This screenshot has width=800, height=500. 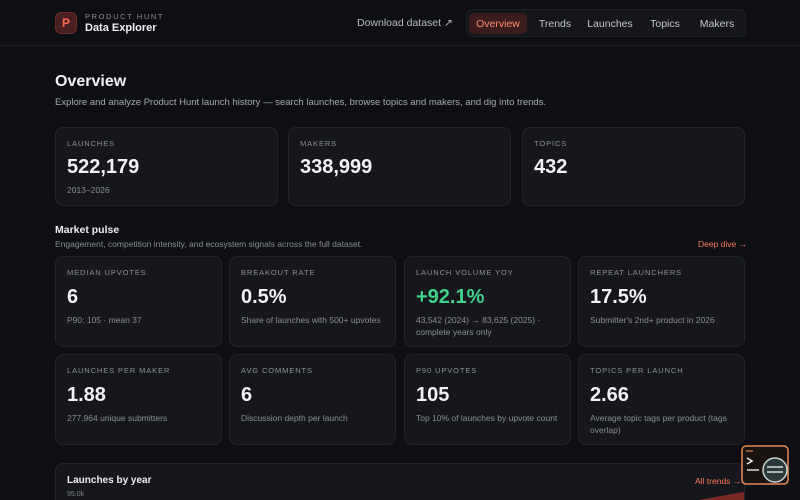 What do you see at coordinates (405, 23) in the screenshot?
I see `download-dataset-link: Download dataset ↗` at bounding box center [405, 23].